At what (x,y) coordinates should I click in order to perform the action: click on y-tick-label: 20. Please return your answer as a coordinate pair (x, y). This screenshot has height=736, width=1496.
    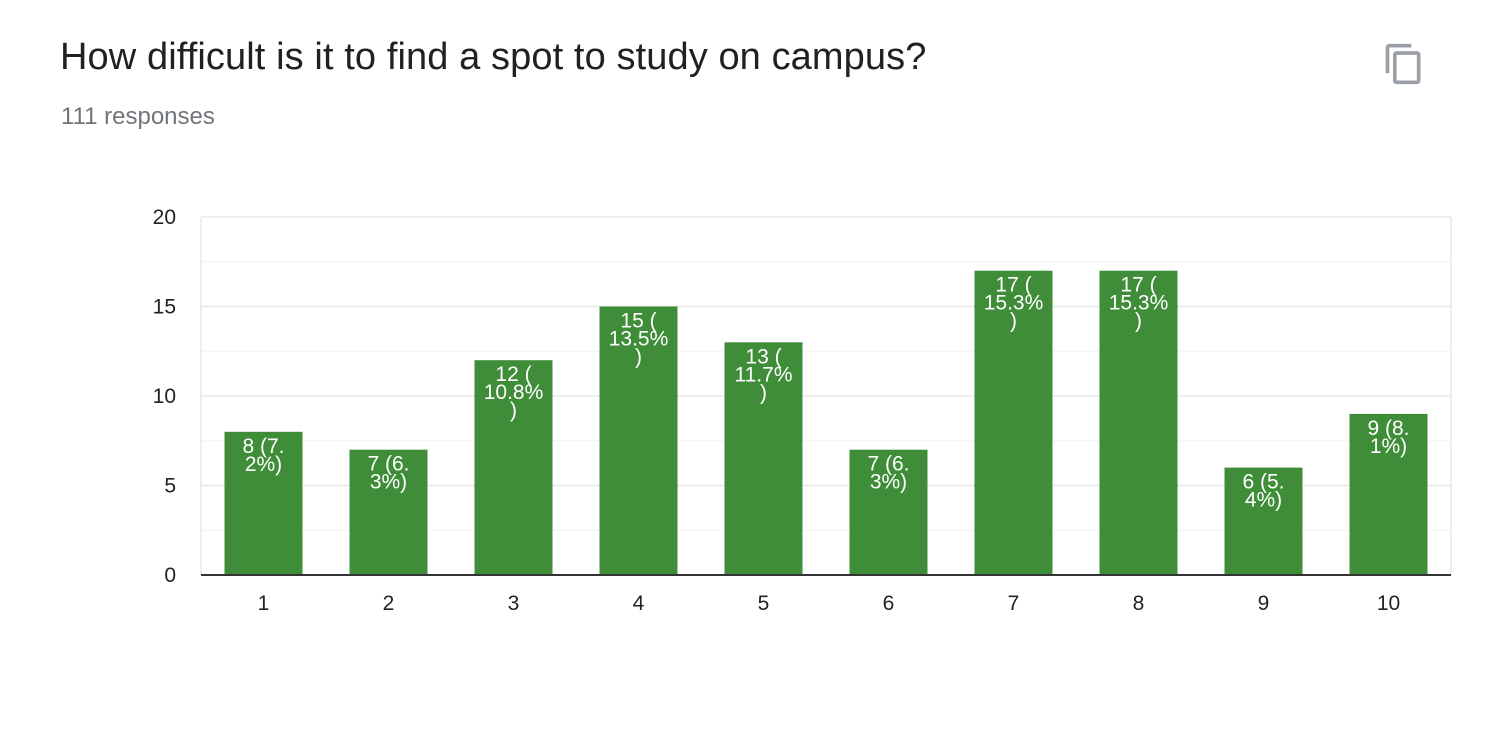
    Looking at the image, I should click on (164, 217).